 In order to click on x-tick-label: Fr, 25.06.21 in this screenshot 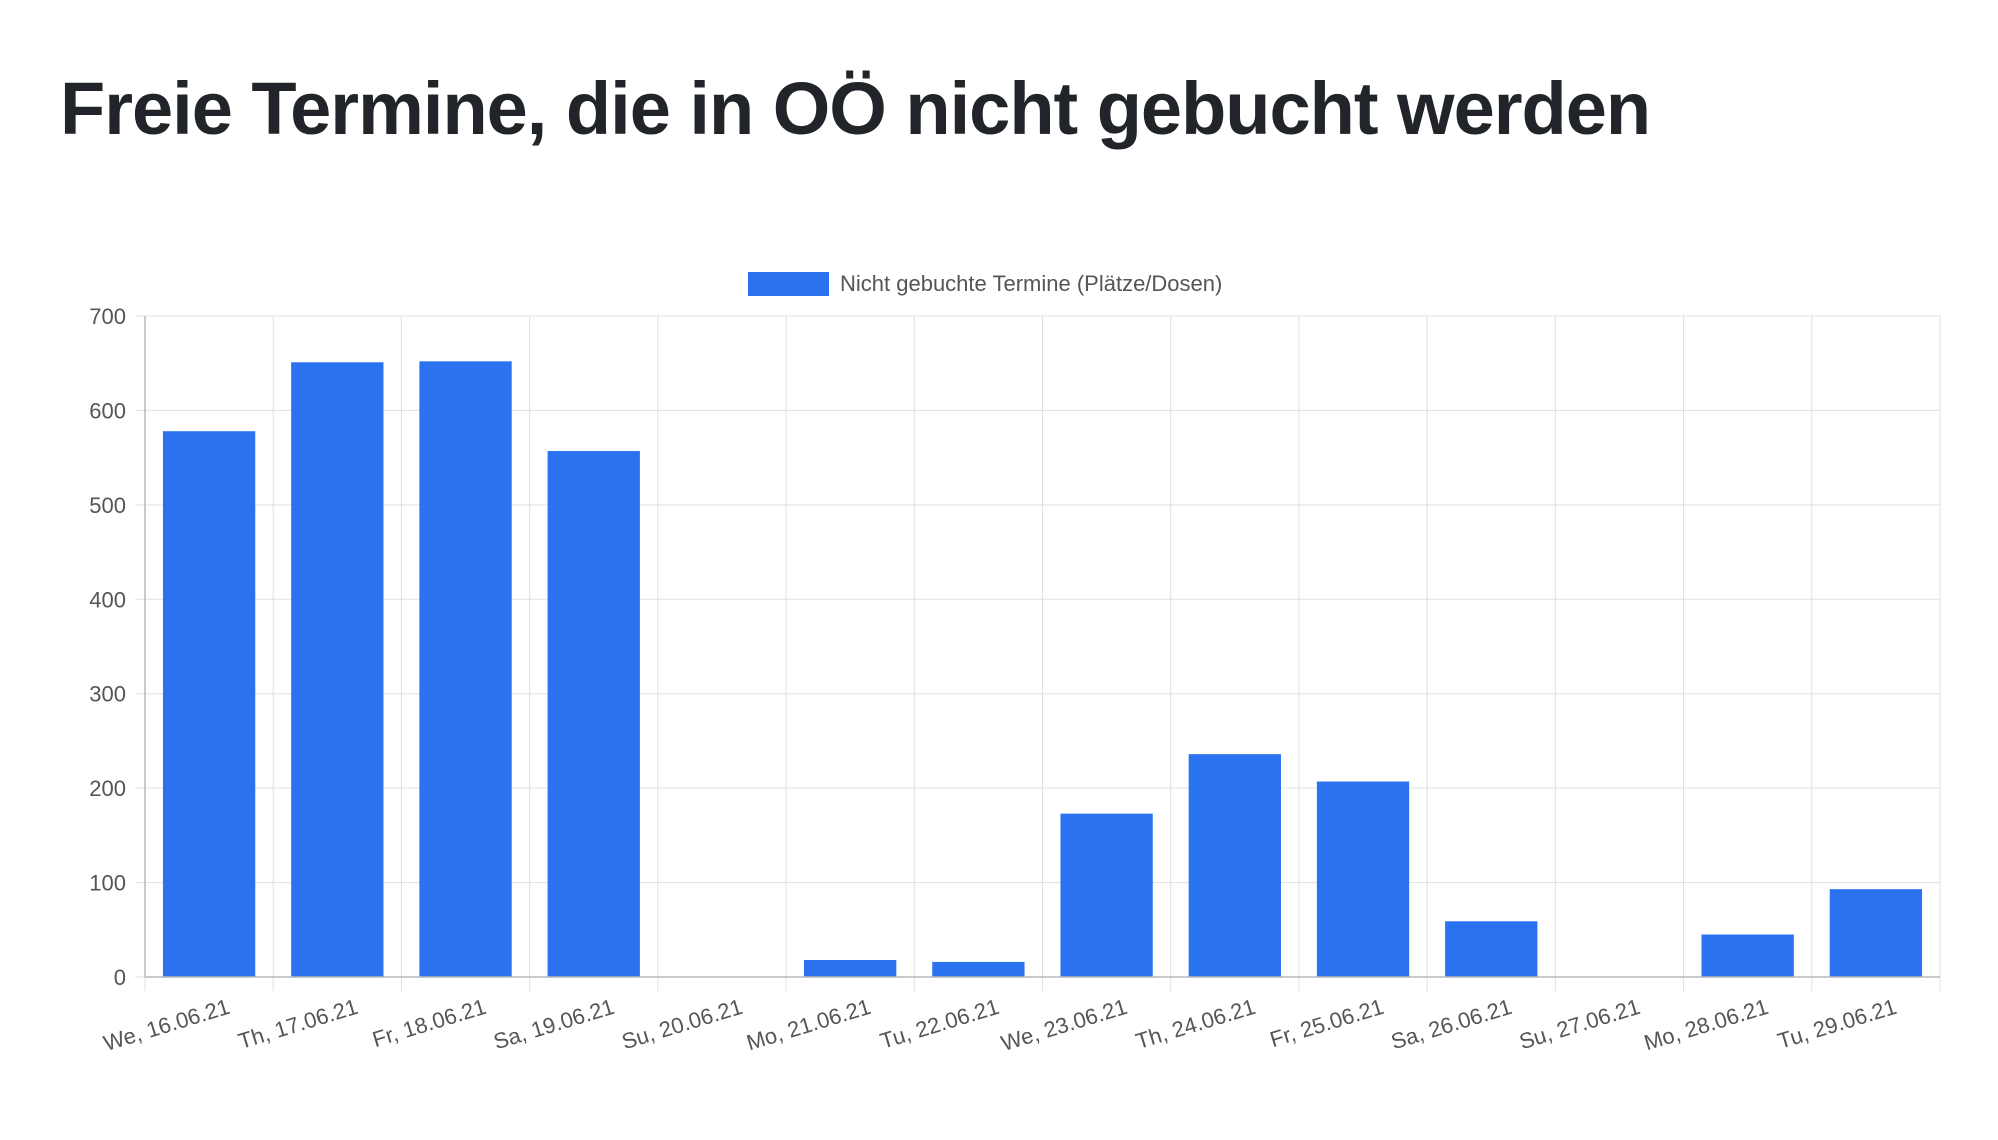, I will do `click(1327, 1023)`.